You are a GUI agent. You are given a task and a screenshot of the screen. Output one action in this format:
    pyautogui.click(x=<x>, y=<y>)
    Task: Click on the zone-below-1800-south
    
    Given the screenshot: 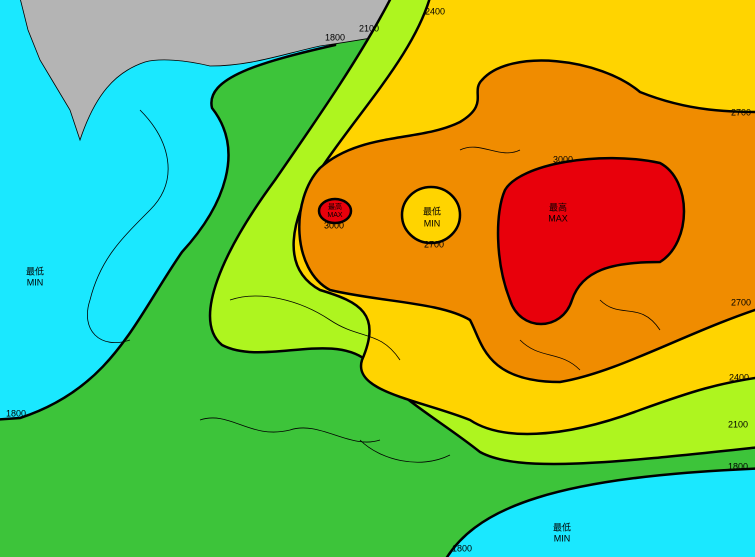 What is the action you would take?
    pyautogui.click(x=600, y=512)
    